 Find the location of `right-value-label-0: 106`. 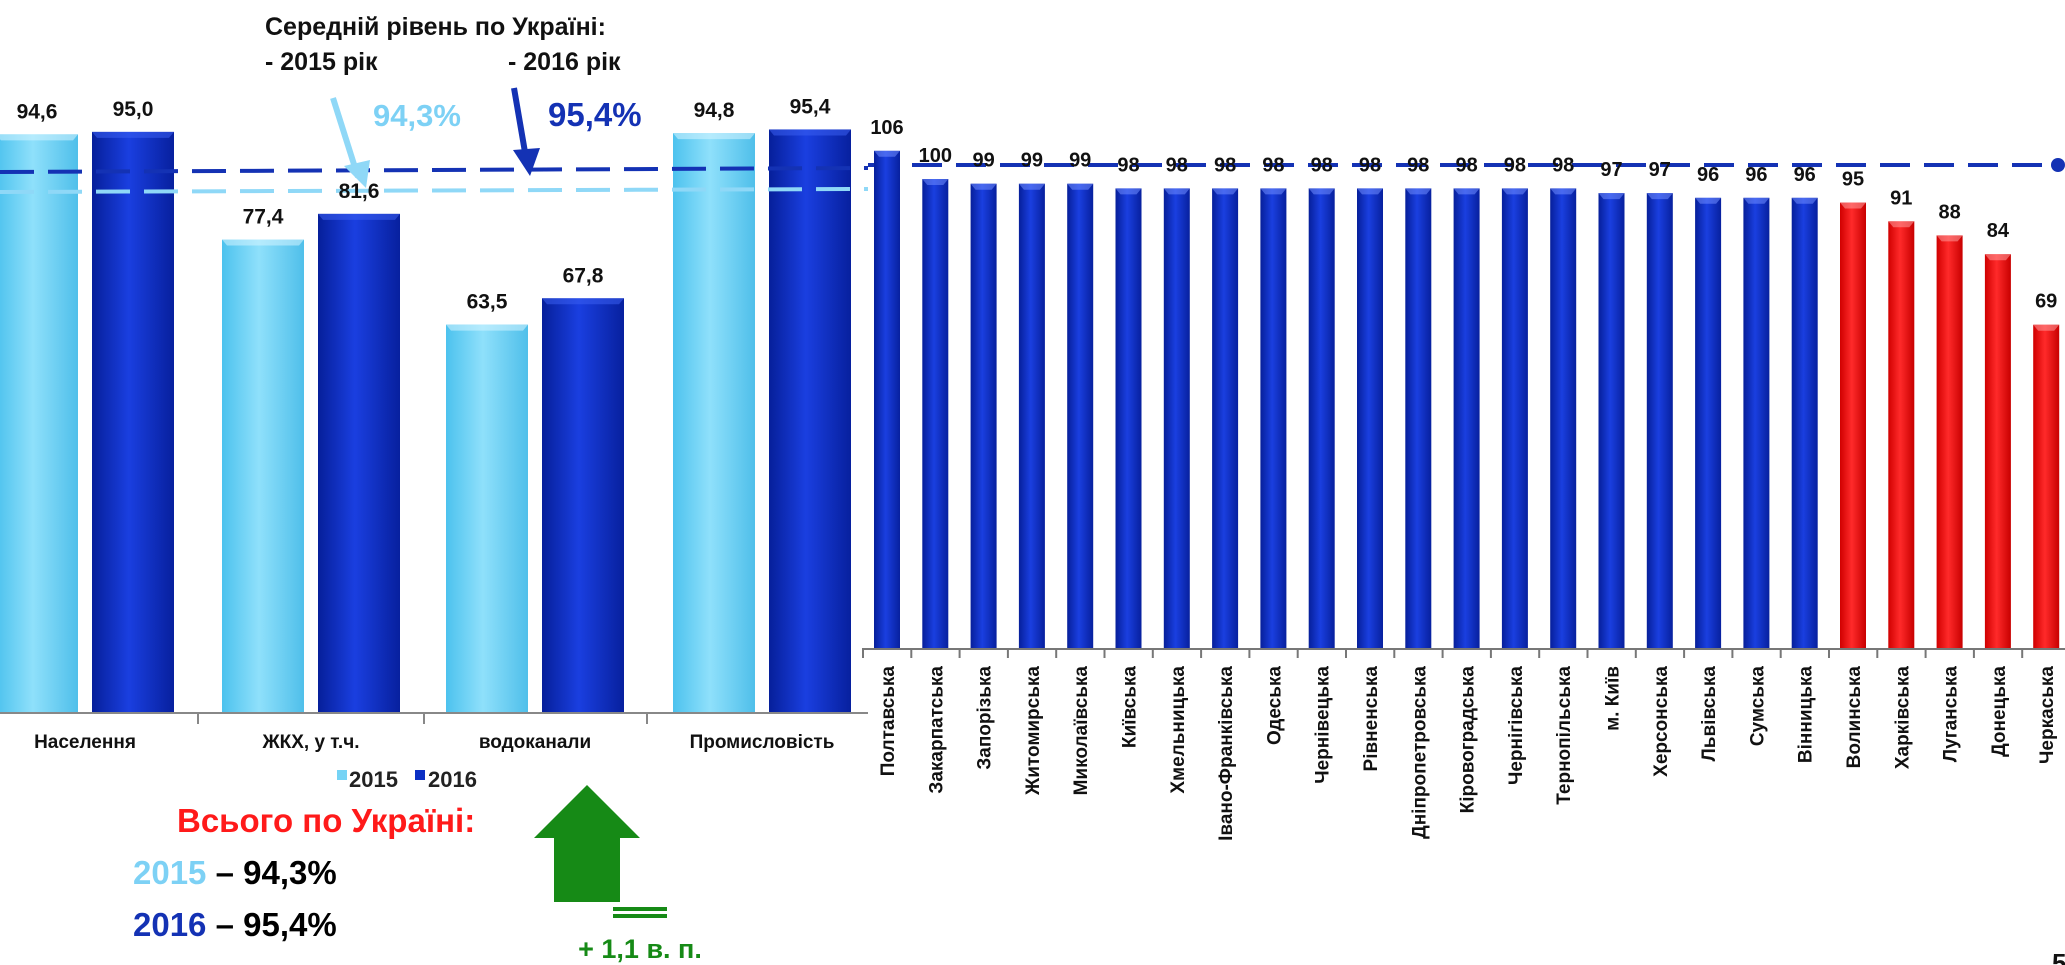

right-value-label-0: 106 is located at coordinates (886, 128).